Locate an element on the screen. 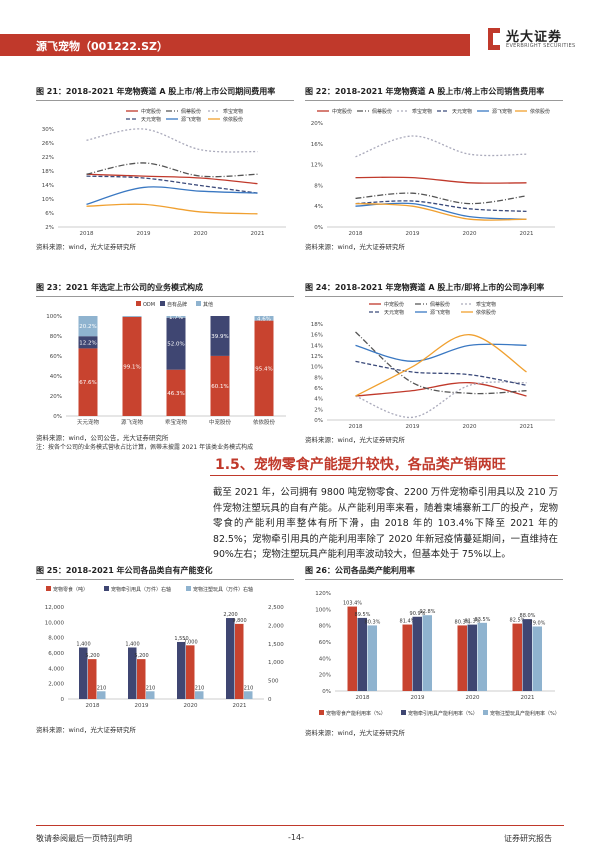  fig24-title-rule is located at coordinates (434, 296).